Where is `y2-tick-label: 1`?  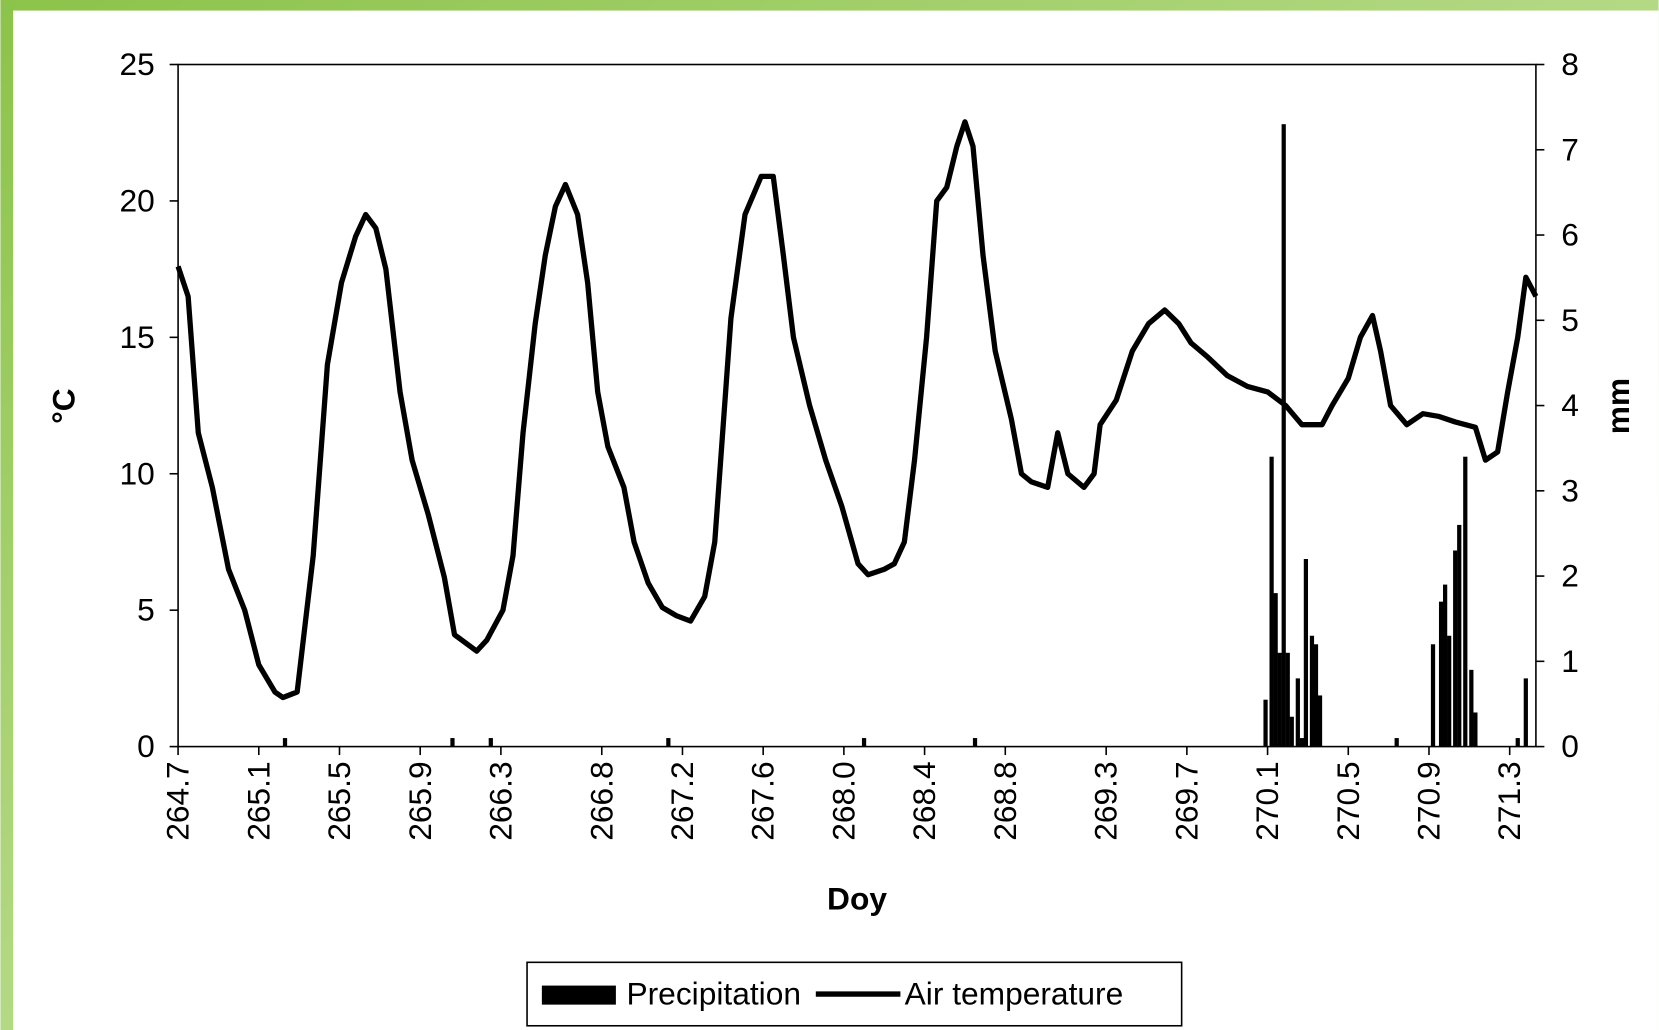
y2-tick-label: 1 is located at coordinates (1570, 661).